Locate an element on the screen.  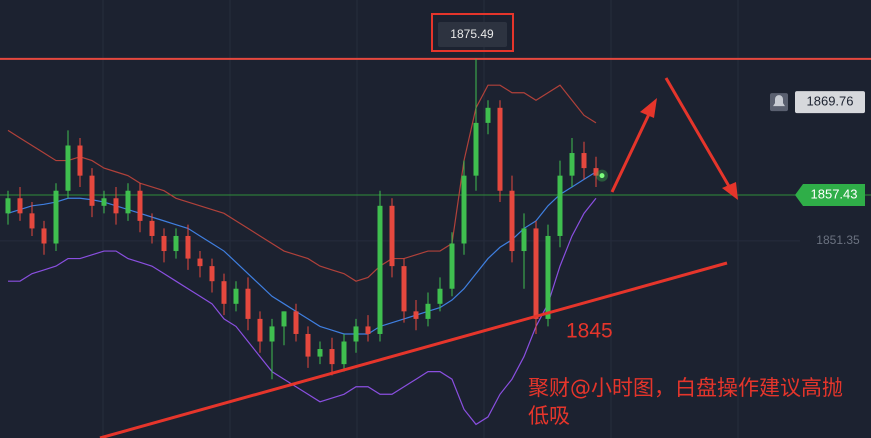
last-price-box is located at coordinates (830, 195).